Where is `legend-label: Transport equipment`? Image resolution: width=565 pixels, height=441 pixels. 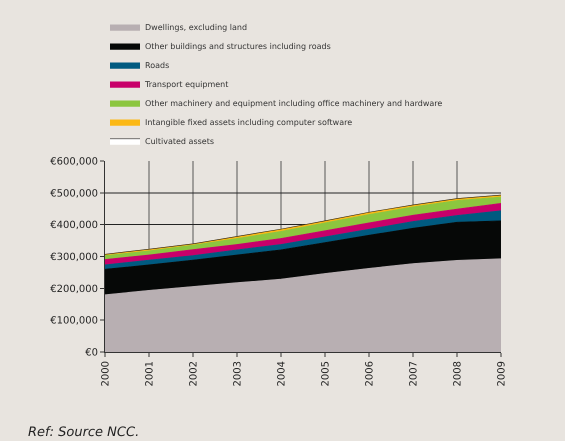 legend-label: Transport equipment is located at coordinates (186, 84).